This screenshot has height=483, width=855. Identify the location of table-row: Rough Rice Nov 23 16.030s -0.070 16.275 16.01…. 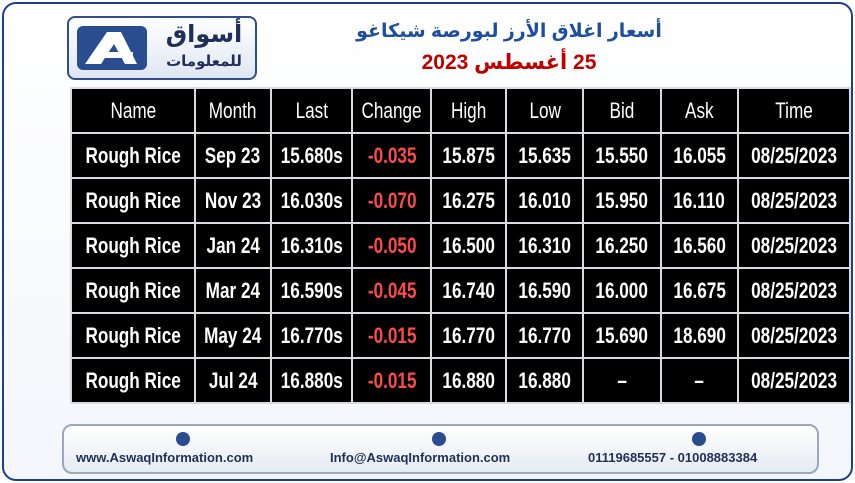
(460, 200).